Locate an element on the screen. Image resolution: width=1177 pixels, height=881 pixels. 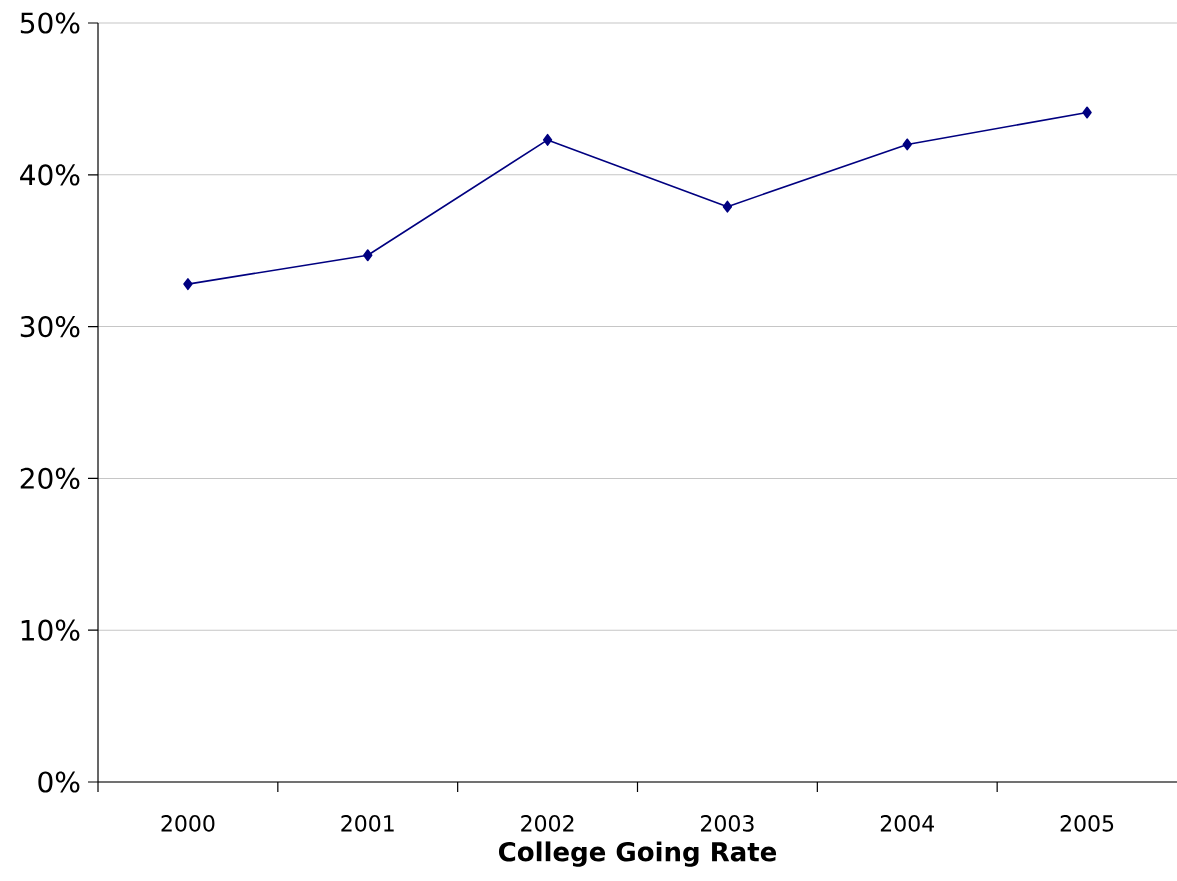
x-tick-label: 2000 is located at coordinates (188, 823).